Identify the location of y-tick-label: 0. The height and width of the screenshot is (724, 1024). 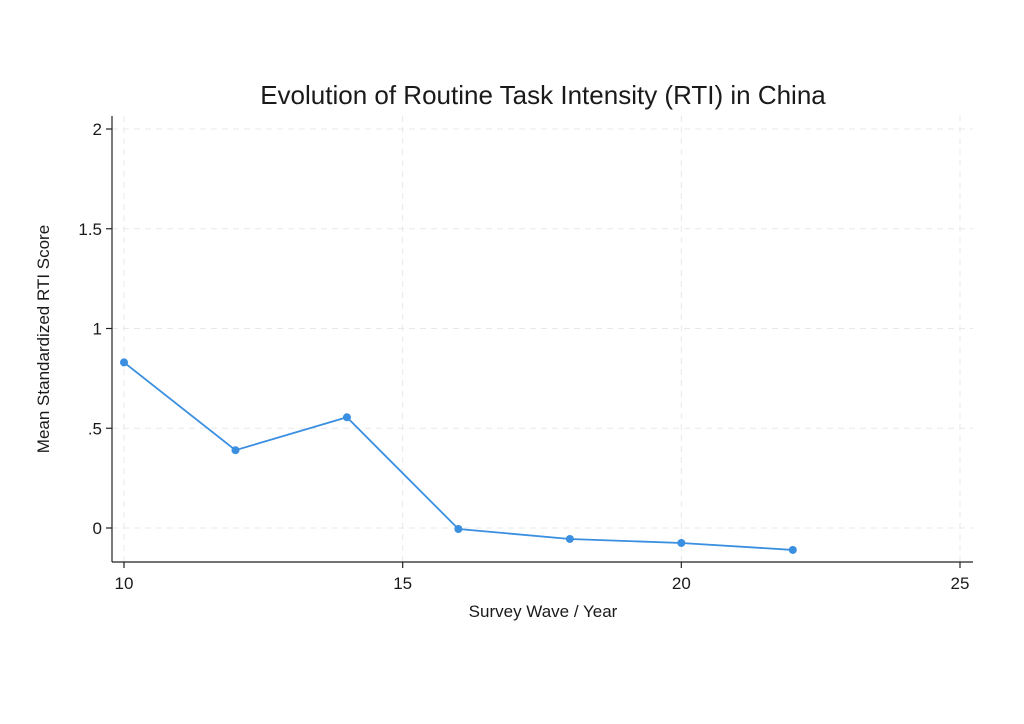
(97, 528).